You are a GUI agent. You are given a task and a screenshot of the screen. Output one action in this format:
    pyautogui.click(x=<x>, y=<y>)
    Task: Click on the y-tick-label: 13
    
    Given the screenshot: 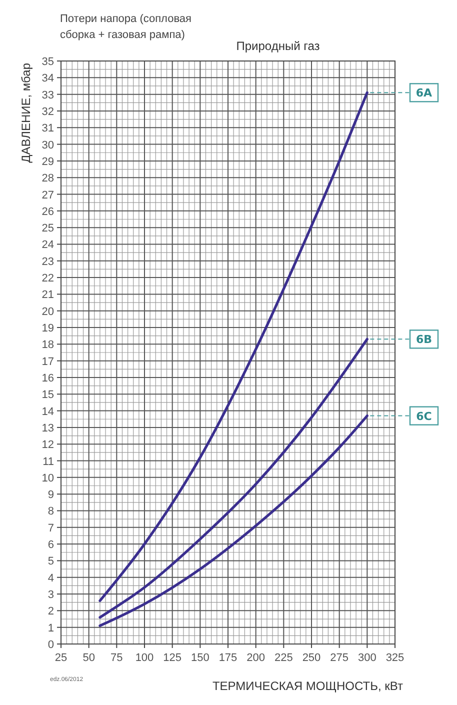 What is the action you would take?
    pyautogui.click(x=48, y=428)
    